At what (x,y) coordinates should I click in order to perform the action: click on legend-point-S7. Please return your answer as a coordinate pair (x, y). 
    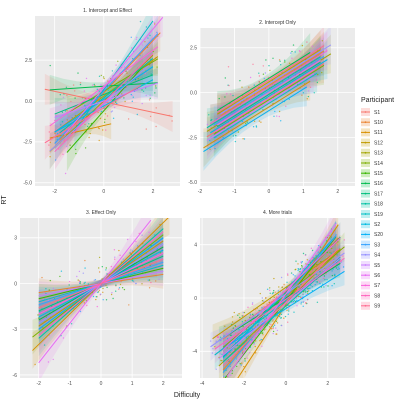
    Looking at the image, I should click on (365, 285).